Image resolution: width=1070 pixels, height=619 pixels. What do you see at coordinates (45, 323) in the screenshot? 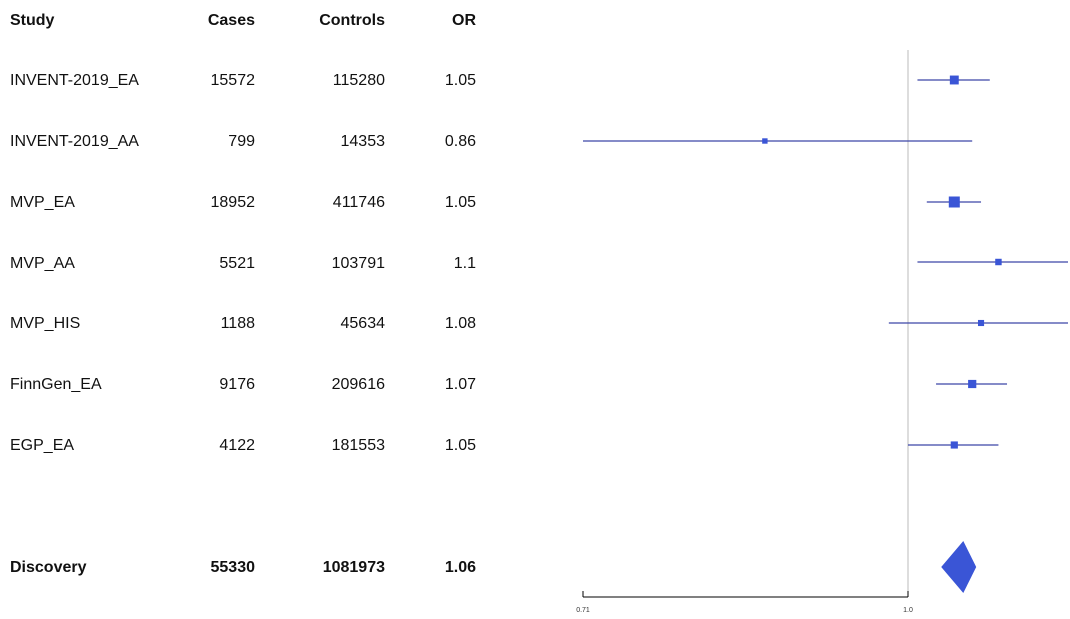
I see `study-name: MVP_HIS` at bounding box center [45, 323].